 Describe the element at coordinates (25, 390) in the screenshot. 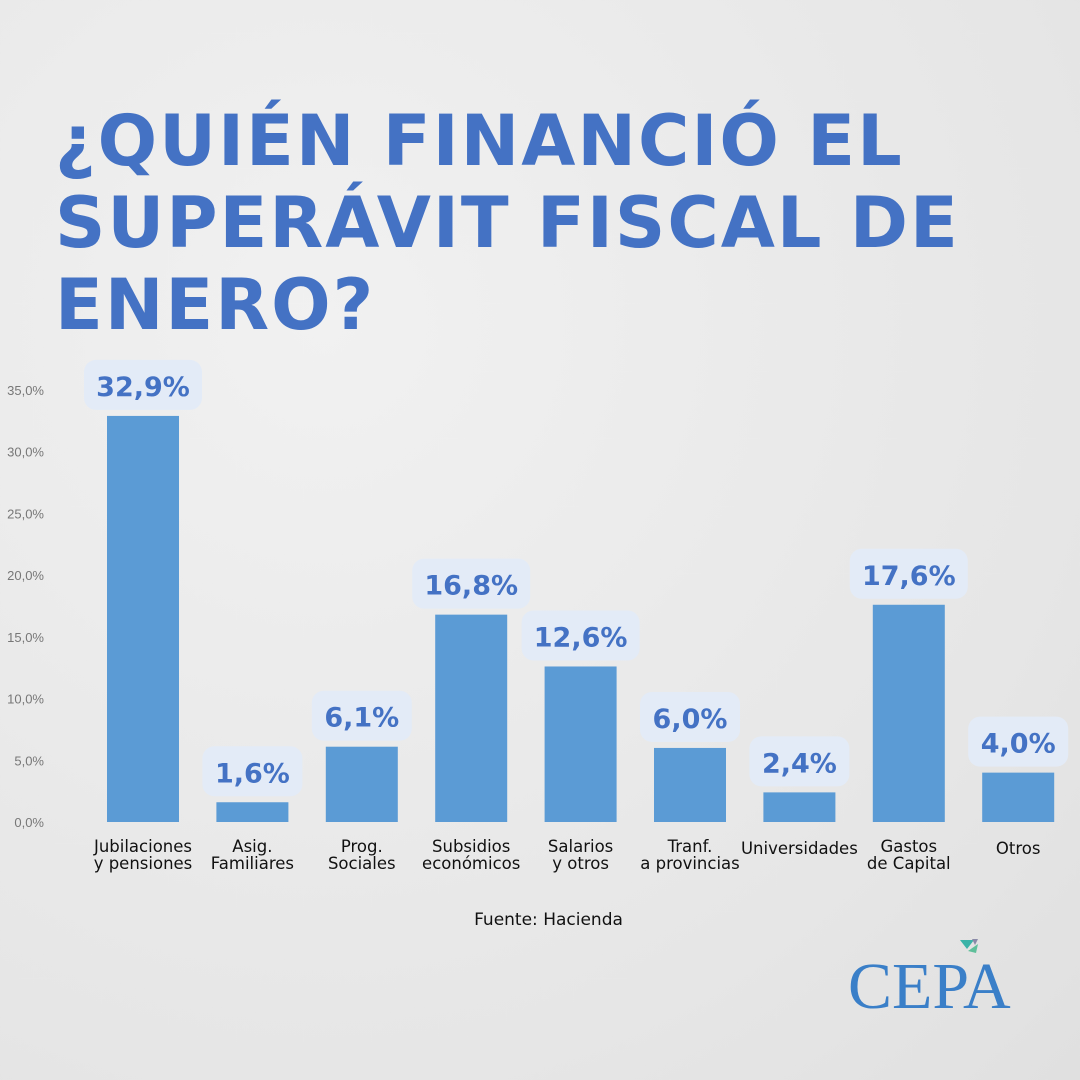

I see `y-tick-label: 35,0%` at that location.